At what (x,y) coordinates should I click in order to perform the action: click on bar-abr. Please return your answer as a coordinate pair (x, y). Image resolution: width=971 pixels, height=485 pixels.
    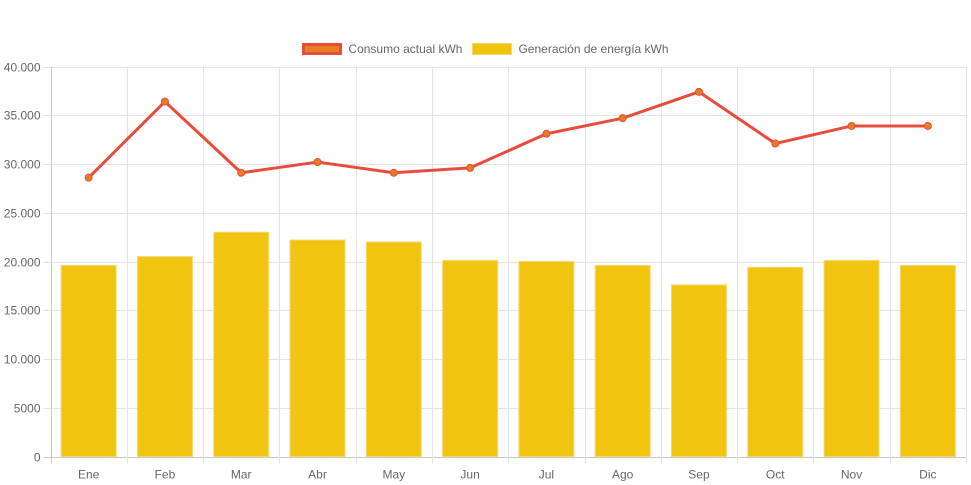
    Looking at the image, I should click on (317, 348).